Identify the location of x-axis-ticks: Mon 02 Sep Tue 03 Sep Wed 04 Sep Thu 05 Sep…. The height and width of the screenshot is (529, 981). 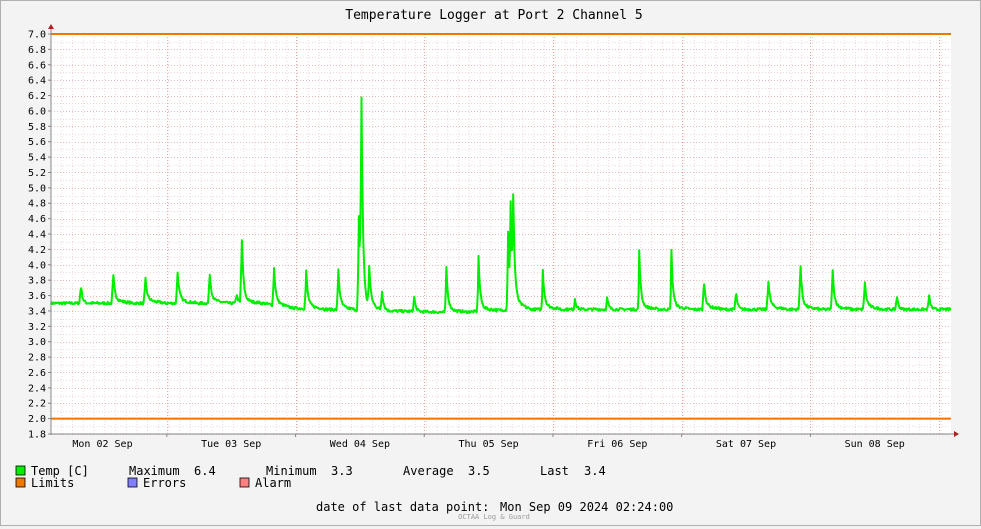
(488, 442).